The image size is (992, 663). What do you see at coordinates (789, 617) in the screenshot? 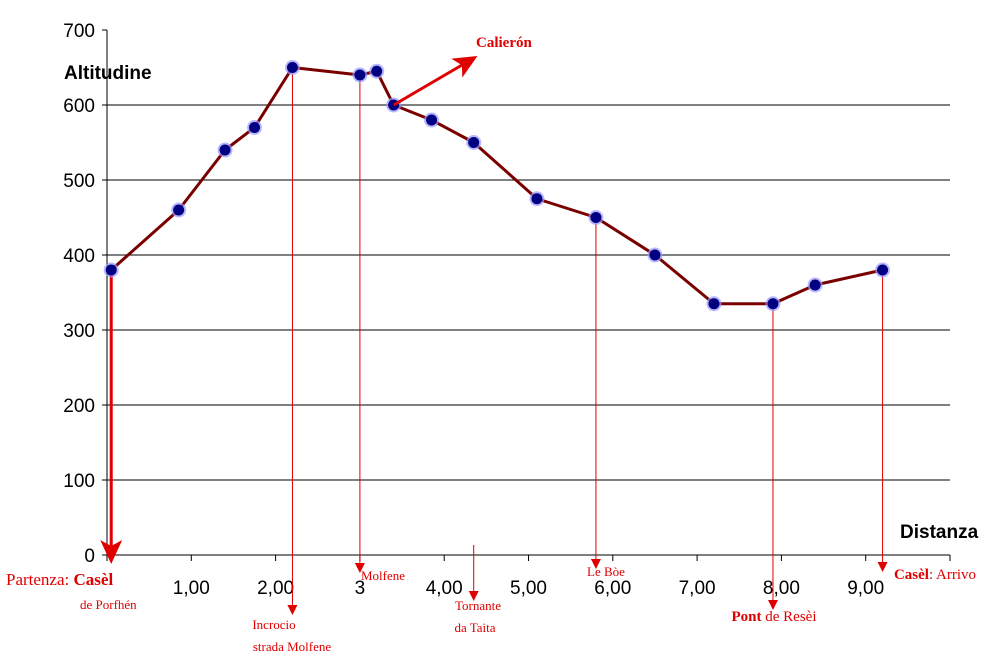
I see `annotation-label-part: de Resèi` at bounding box center [789, 617].